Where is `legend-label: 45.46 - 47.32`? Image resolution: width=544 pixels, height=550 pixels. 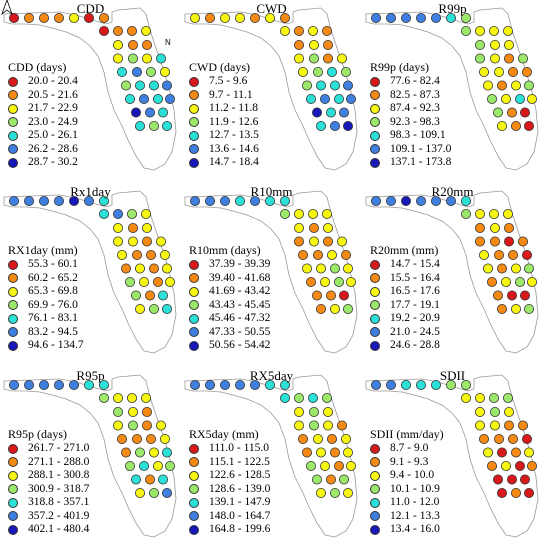 legend-label: 45.46 - 47.32 is located at coordinates (240, 318).